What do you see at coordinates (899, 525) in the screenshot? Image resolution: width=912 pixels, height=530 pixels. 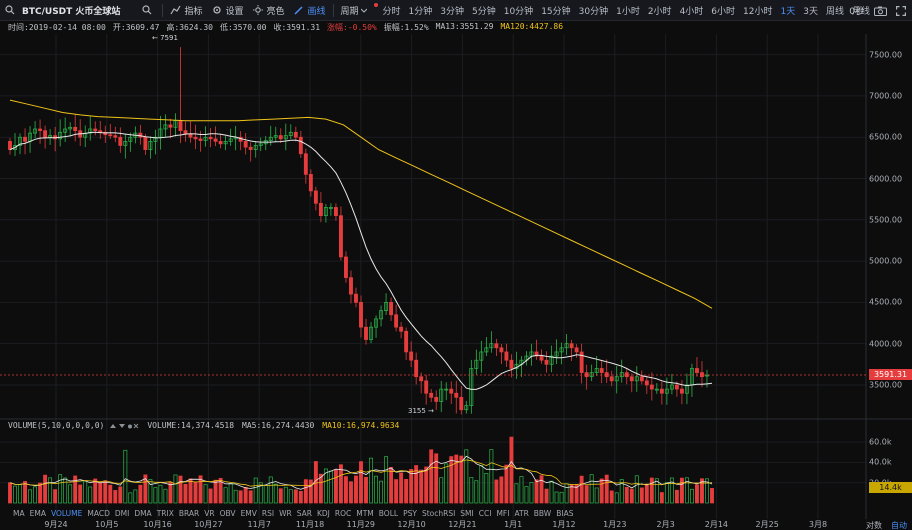 I see `auto-scale-button: 自动` at bounding box center [899, 525].